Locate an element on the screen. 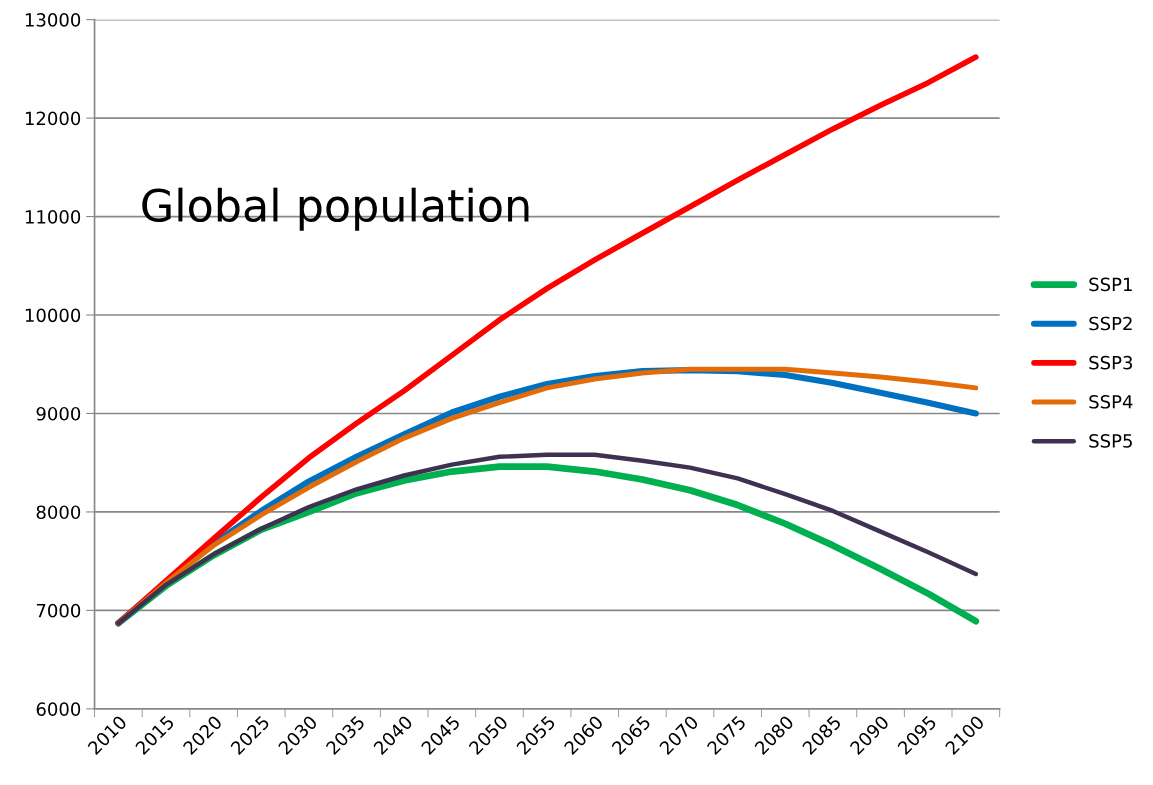 The height and width of the screenshot is (785, 1153). legend-label: SSP2 is located at coordinates (1110, 323).